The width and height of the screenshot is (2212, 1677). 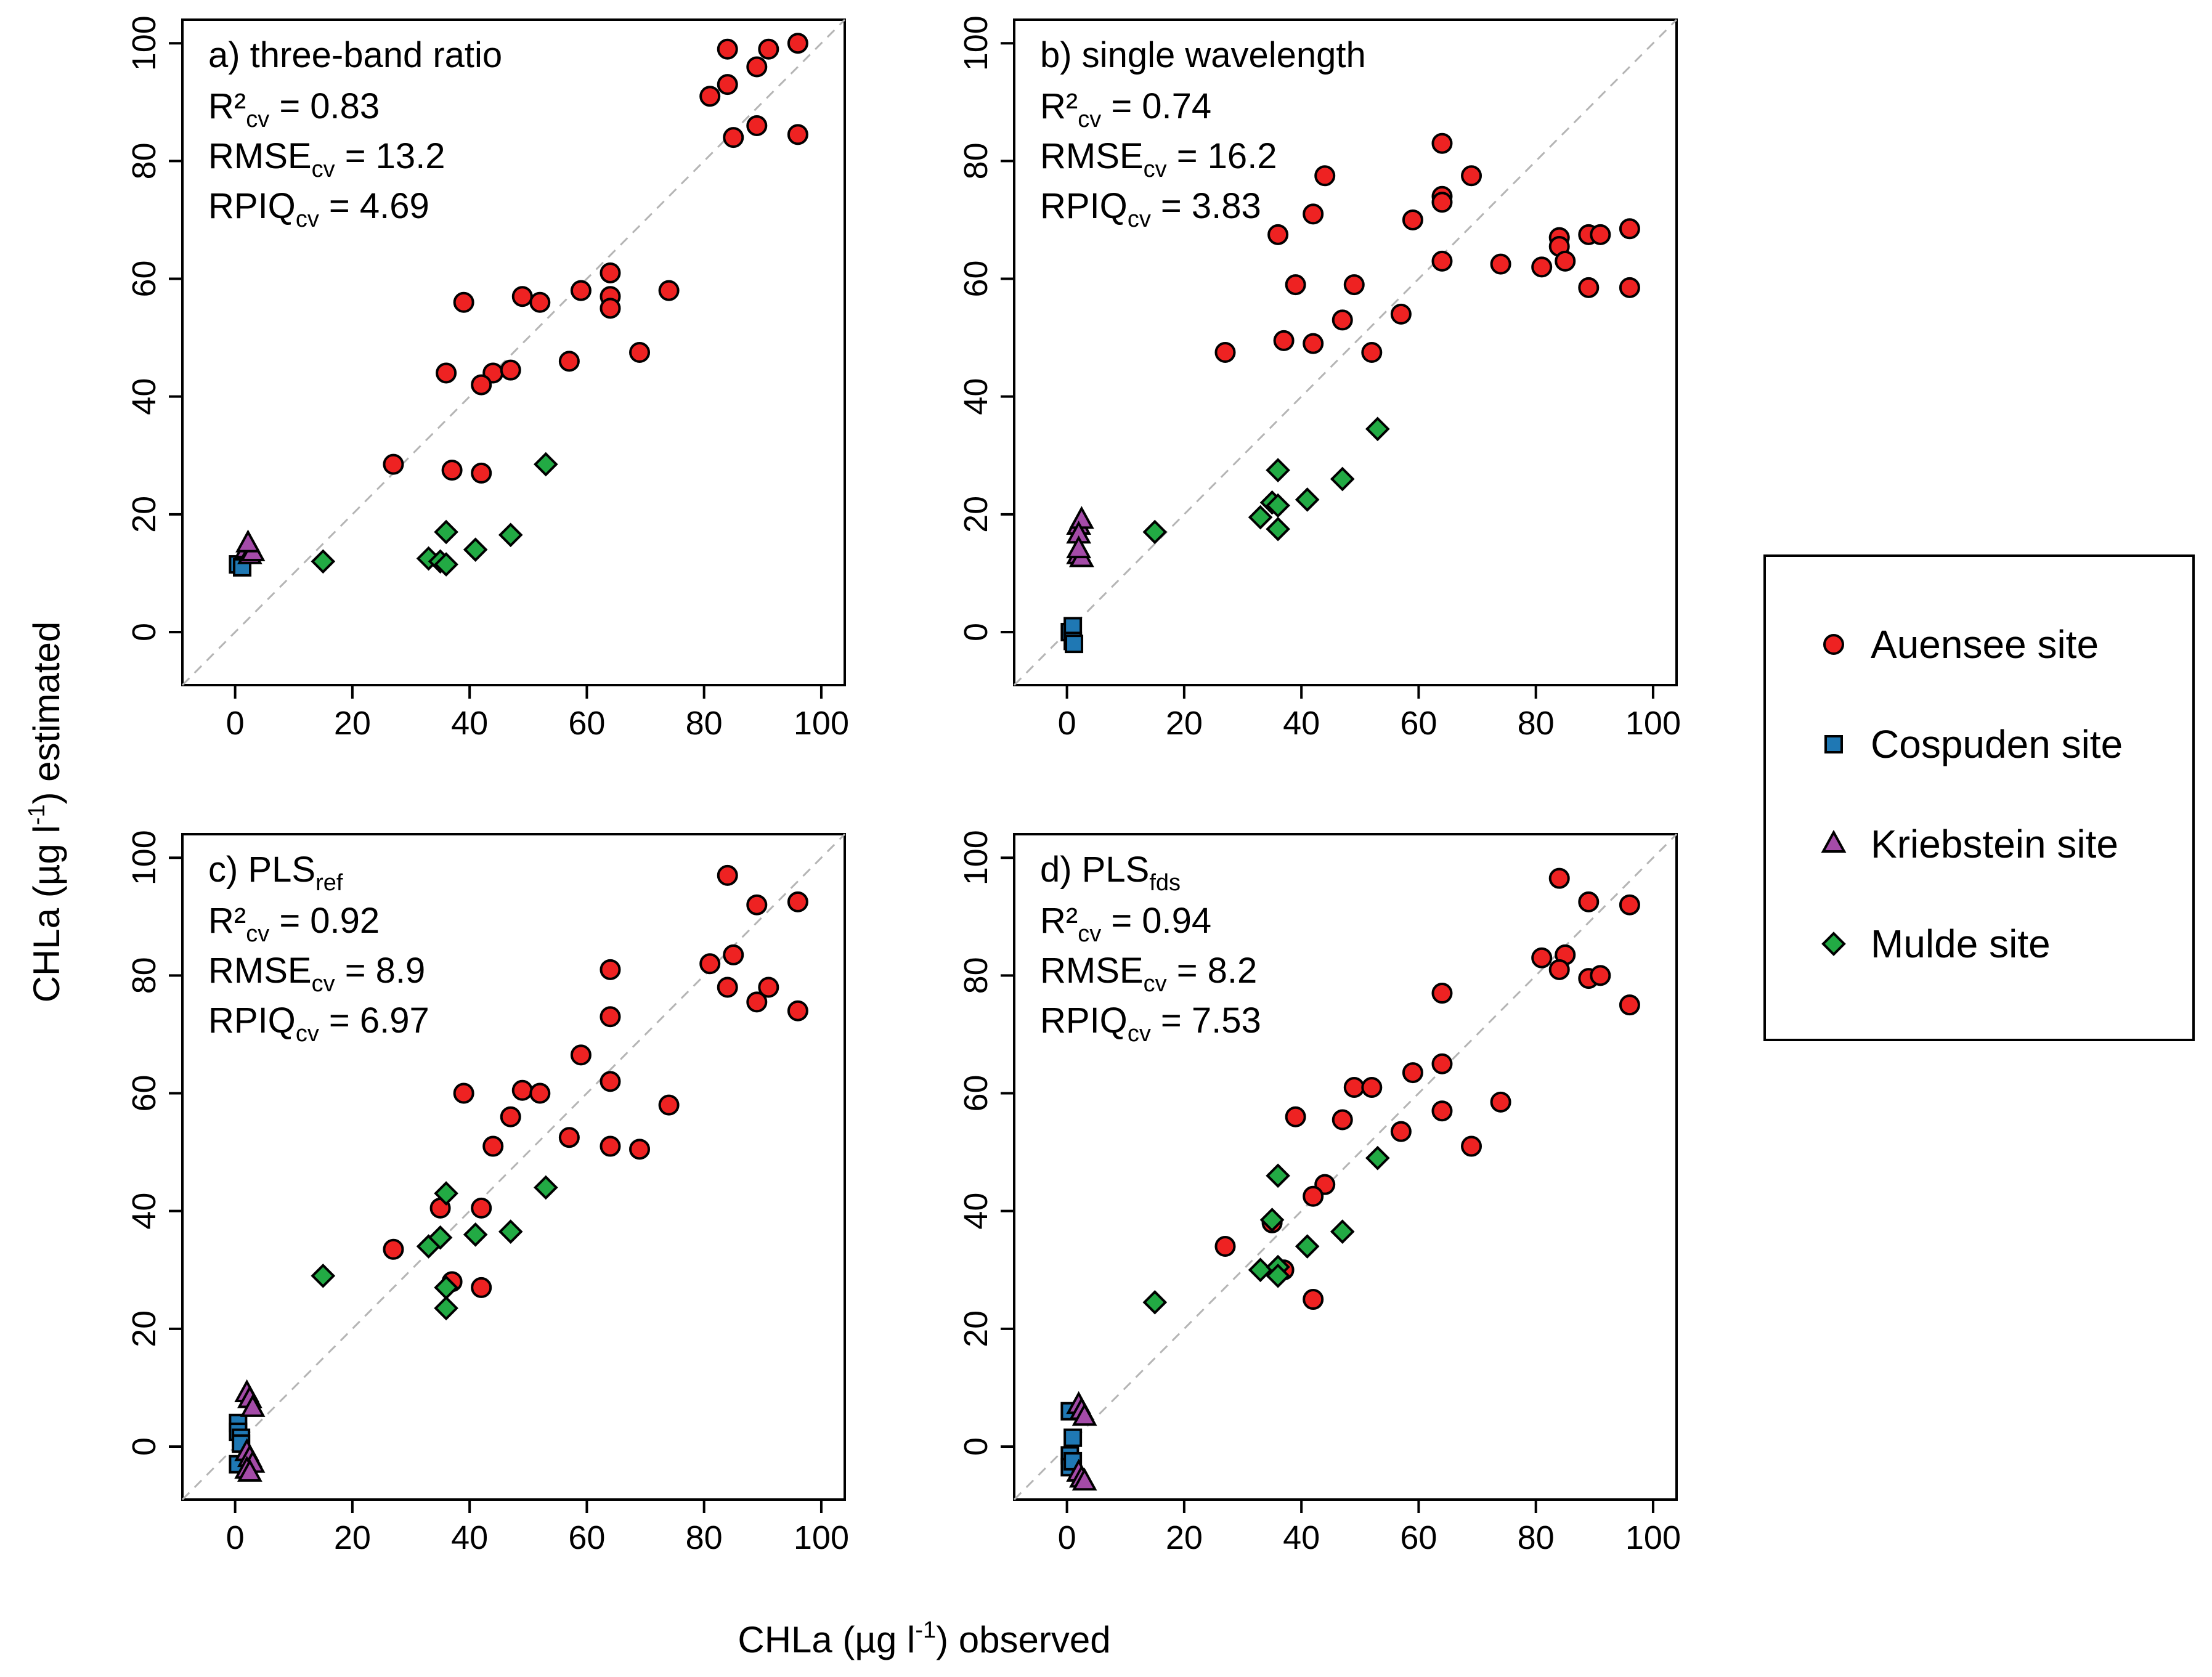 What do you see at coordinates (275, 873) in the screenshot?
I see `panel-title: c) PLSref` at bounding box center [275, 873].